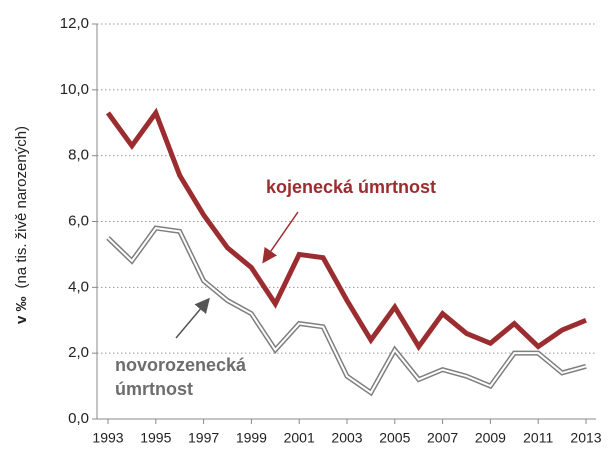 This screenshot has width=610, height=450. What do you see at coordinates (155, 438) in the screenshot?
I see `x-tick-label: 1995` at bounding box center [155, 438].